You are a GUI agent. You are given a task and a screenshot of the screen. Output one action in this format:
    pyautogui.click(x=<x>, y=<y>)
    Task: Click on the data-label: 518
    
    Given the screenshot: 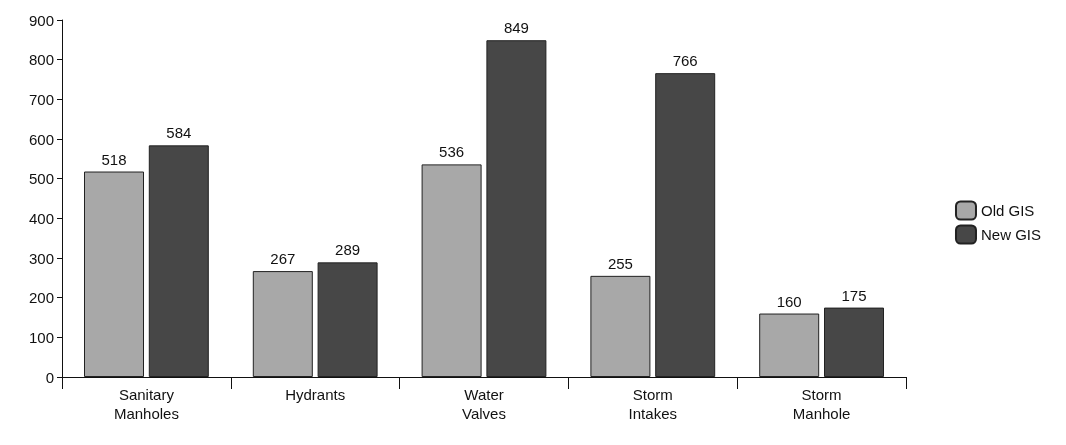 What is the action you would take?
    pyautogui.click(x=114, y=159)
    